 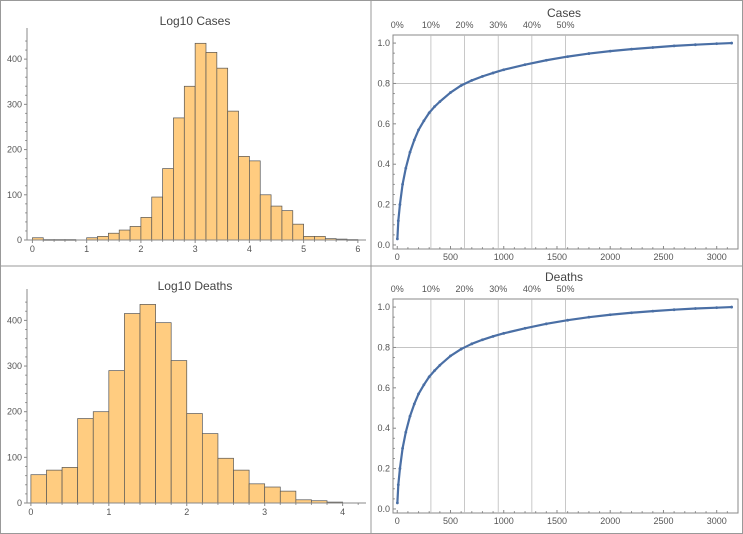 I want to click on y-tick-label: 1.0, so click(x=383, y=43).